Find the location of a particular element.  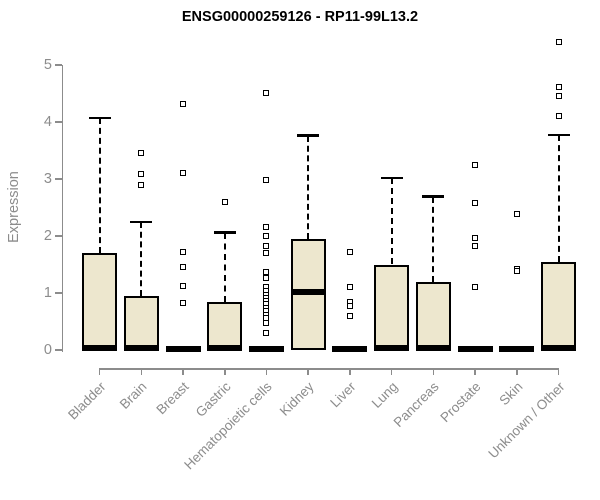

y-axis-line is located at coordinates (62, 208).